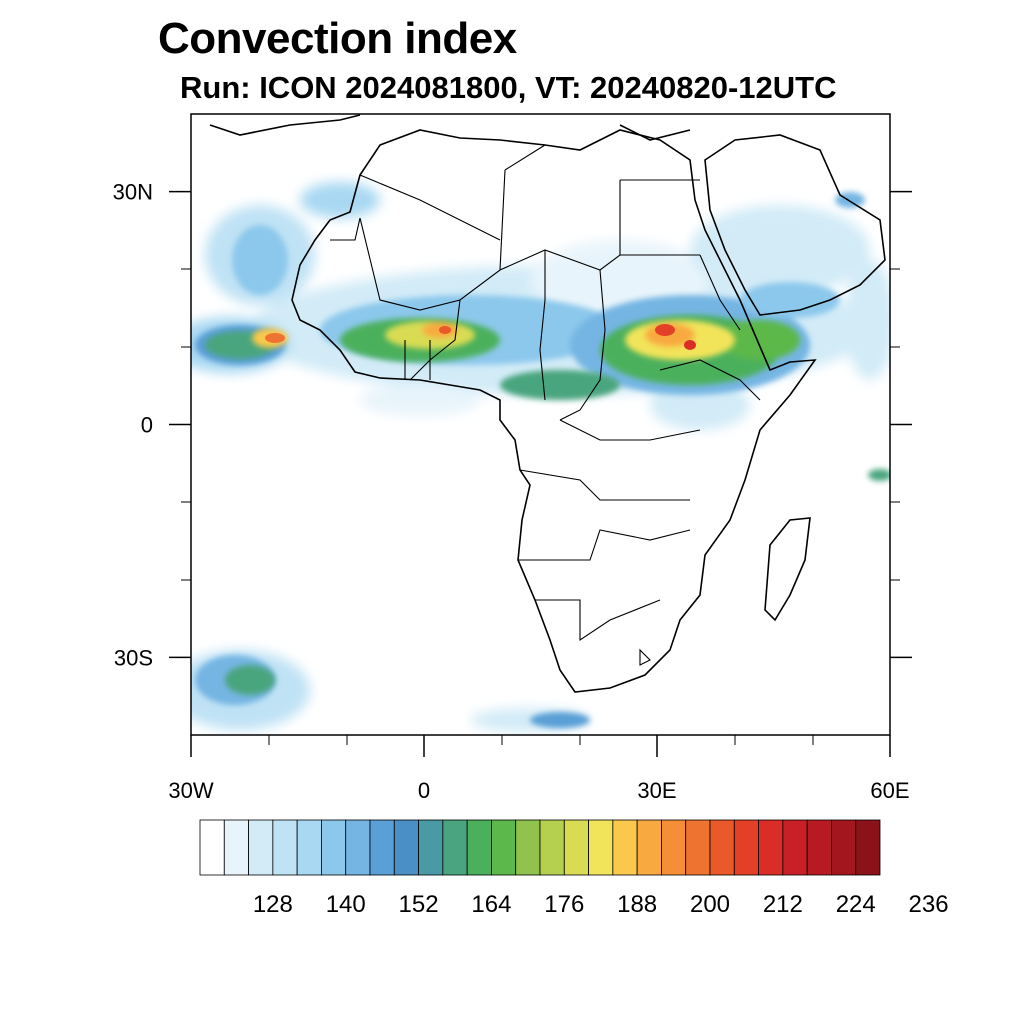  What do you see at coordinates (656, 790) in the screenshot?
I see `lon-tick-label: 30E` at bounding box center [656, 790].